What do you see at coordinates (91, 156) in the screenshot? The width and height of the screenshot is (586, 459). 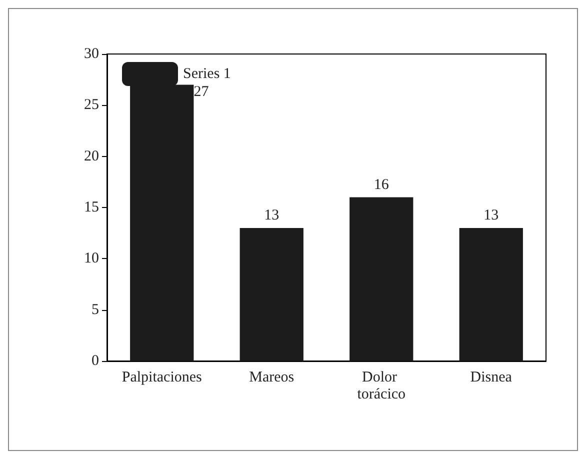 I see `y-tick-label: 20` at bounding box center [91, 156].